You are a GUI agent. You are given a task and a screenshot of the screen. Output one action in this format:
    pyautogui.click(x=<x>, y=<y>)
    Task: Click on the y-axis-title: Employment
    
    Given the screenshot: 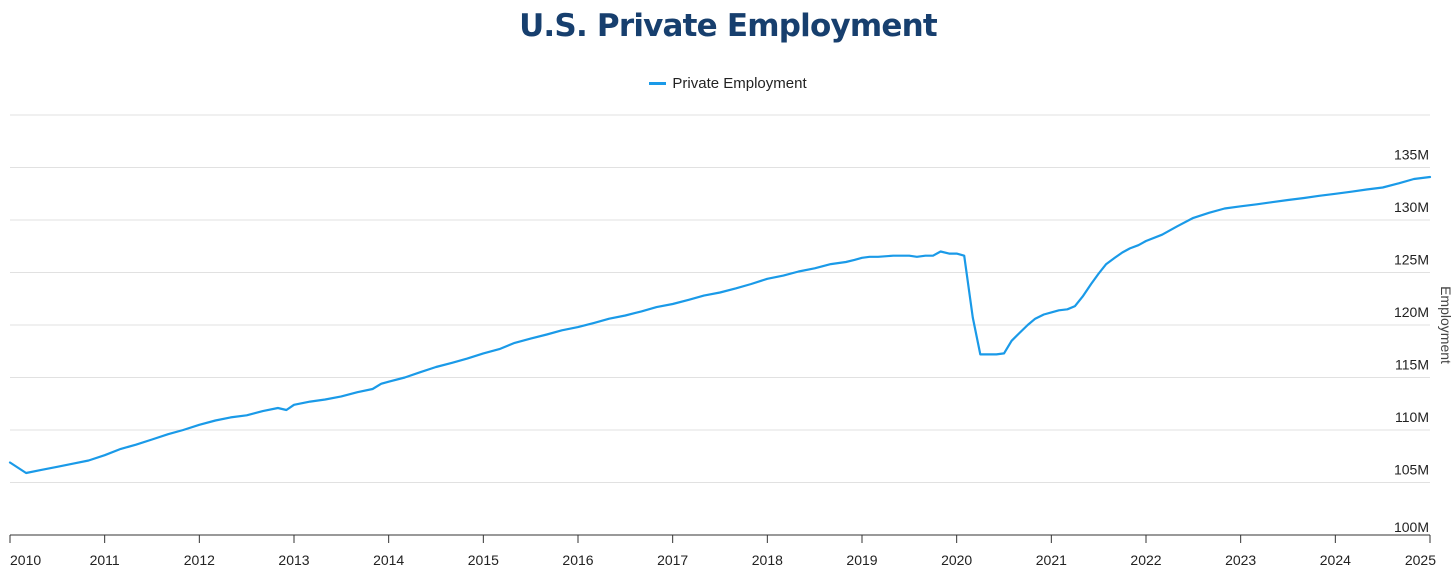 What is the action you would take?
    pyautogui.click(x=1446, y=325)
    